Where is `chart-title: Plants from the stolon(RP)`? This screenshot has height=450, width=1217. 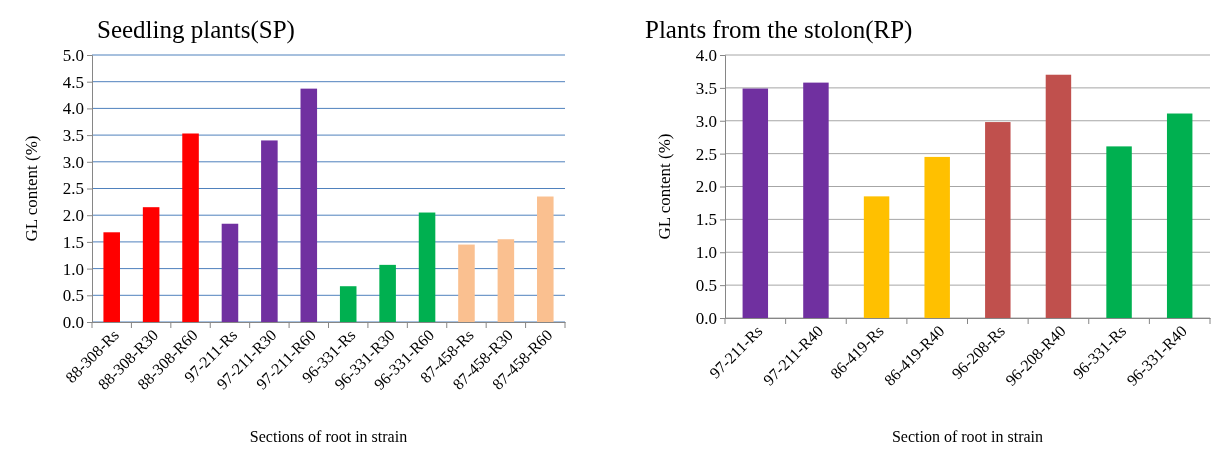 chart-title: Plants from the stolon(RP) is located at coordinates (779, 30).